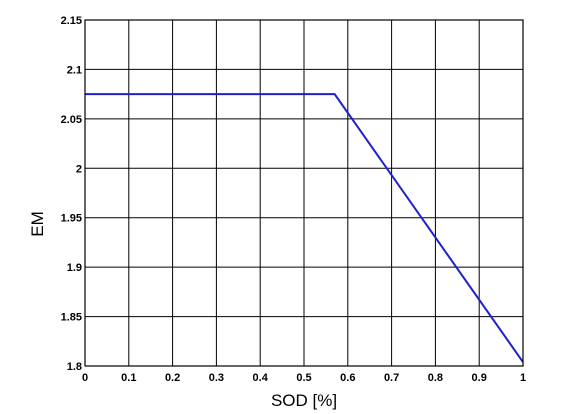  Describe the element at coordinates (261, 378) in the screenshot. I see `x-tick-label: 0.4` at that location.